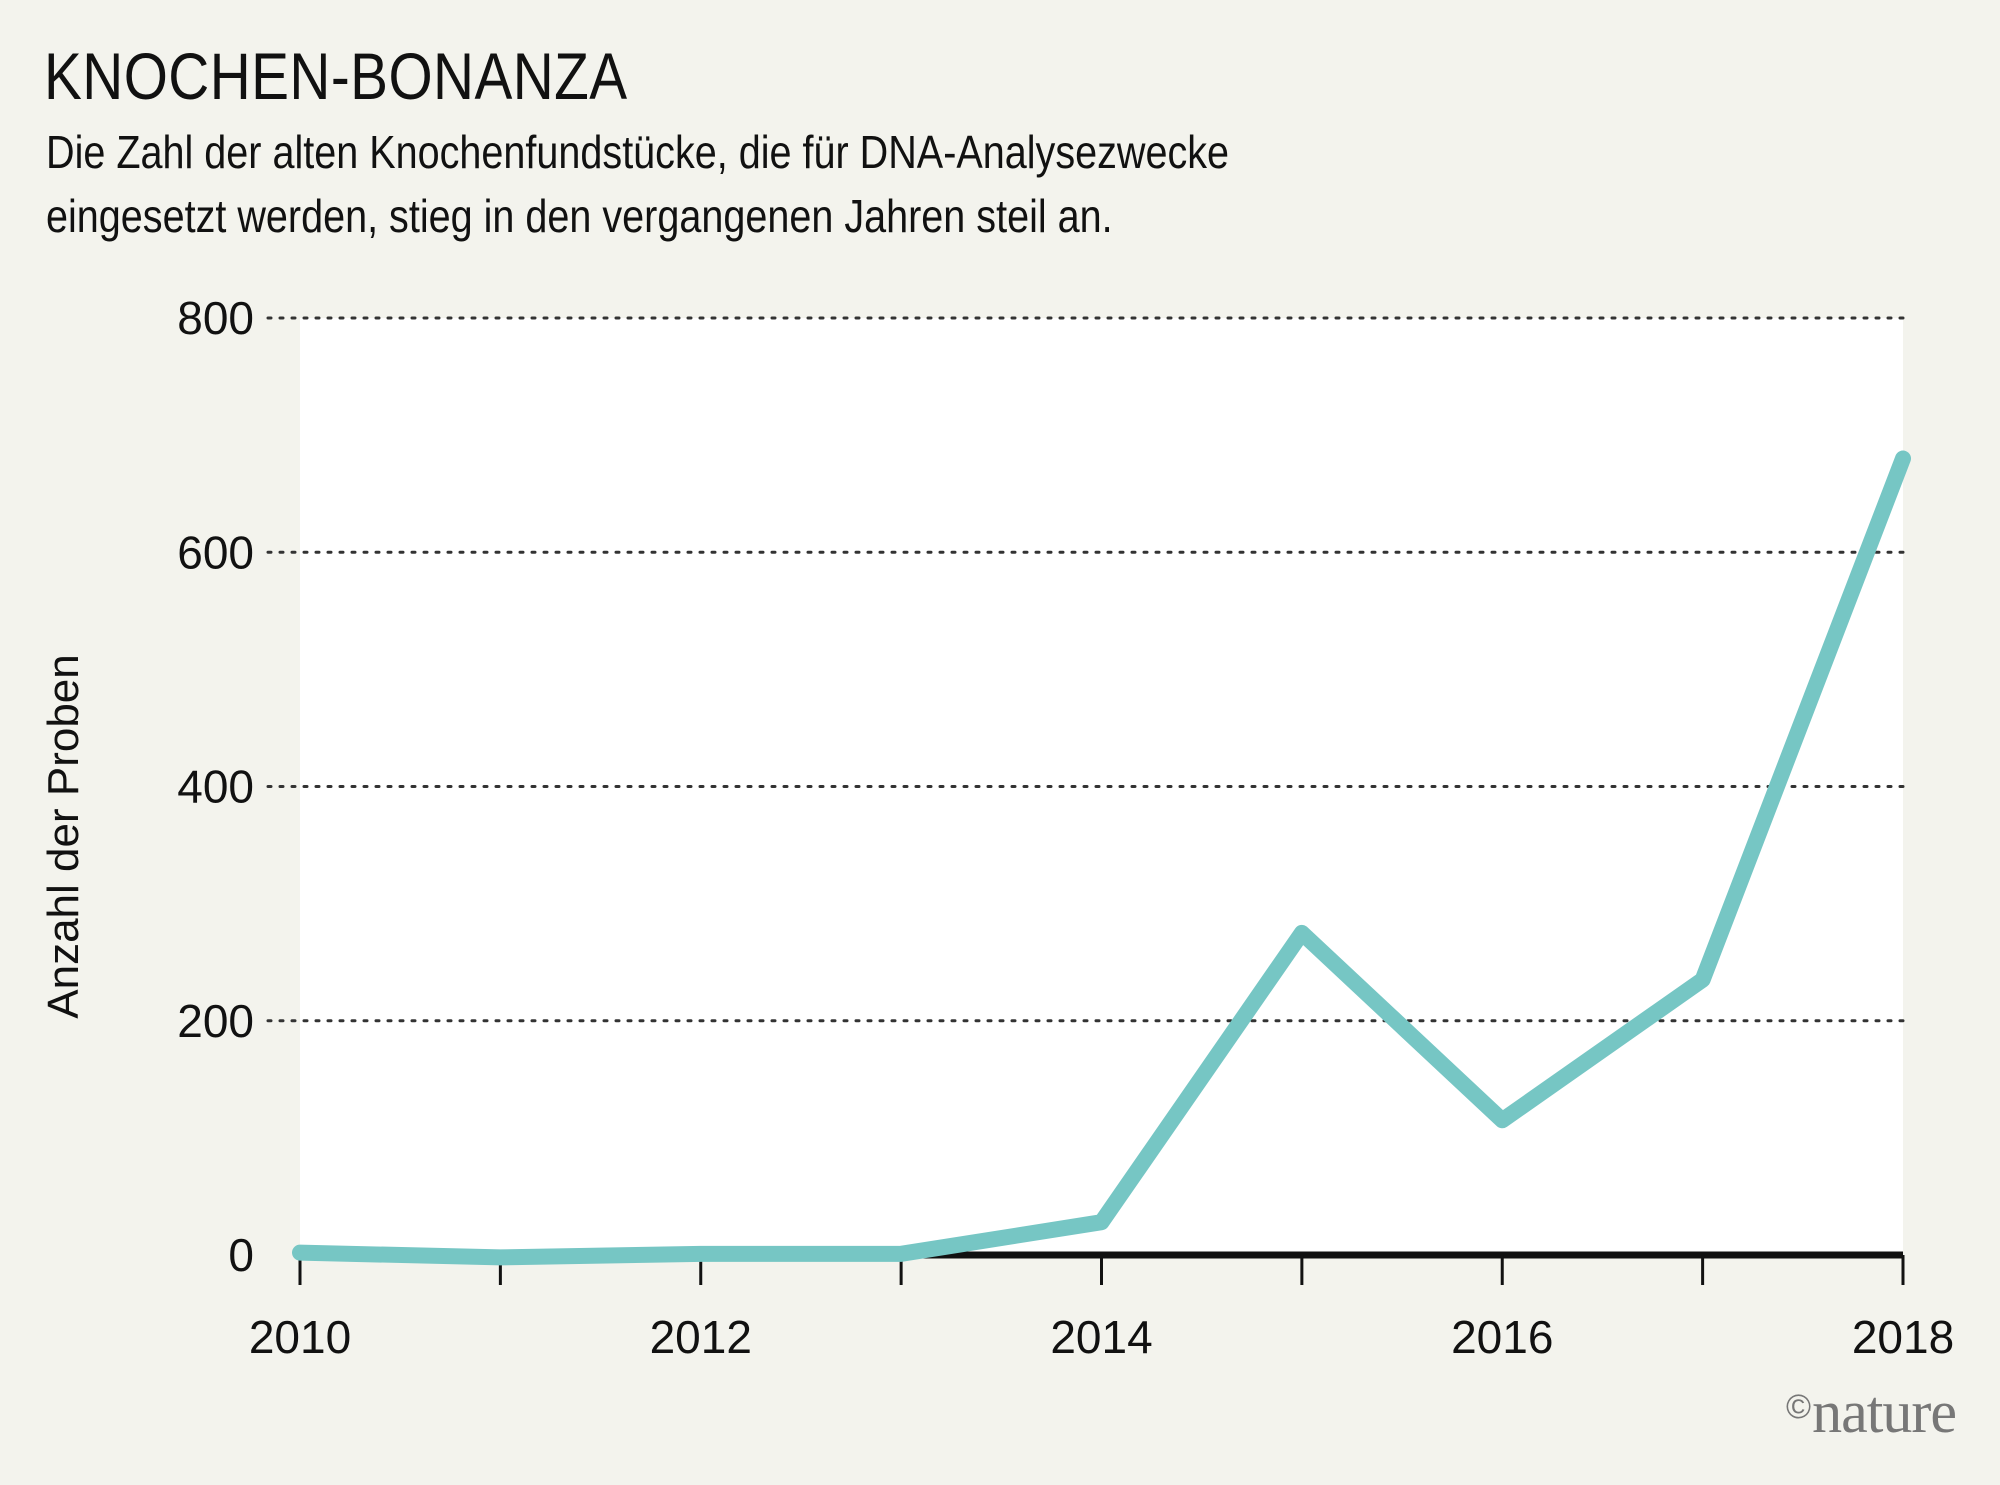 This screenshot has width=2000, height=1485. I want to click on y-tick-label-600: 600, so click(215, 552).